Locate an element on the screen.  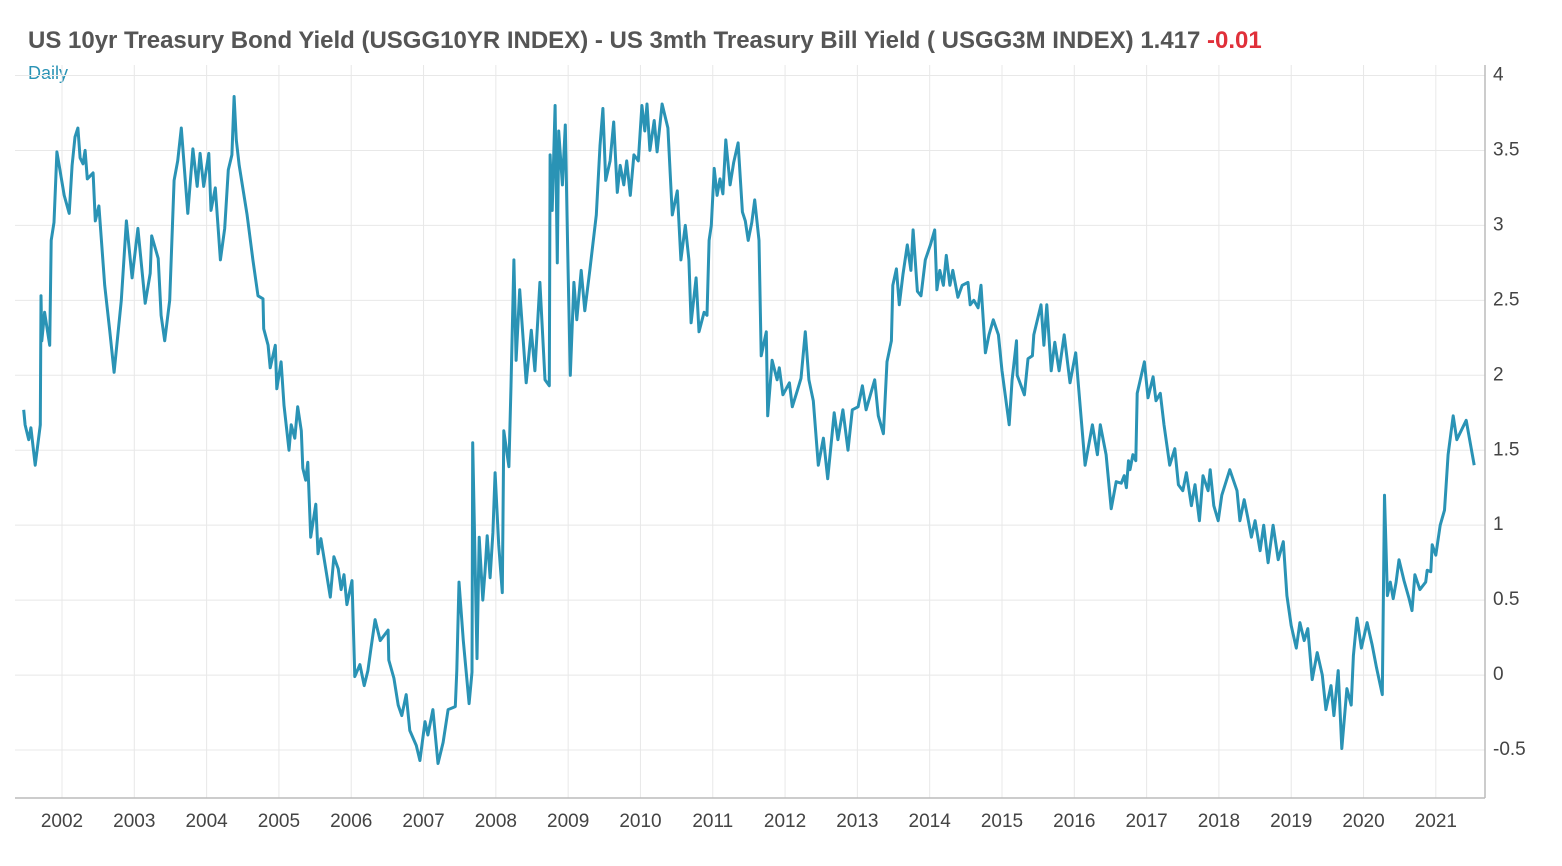
y-tick-label: 4 is located at coordinates (1498, 75).